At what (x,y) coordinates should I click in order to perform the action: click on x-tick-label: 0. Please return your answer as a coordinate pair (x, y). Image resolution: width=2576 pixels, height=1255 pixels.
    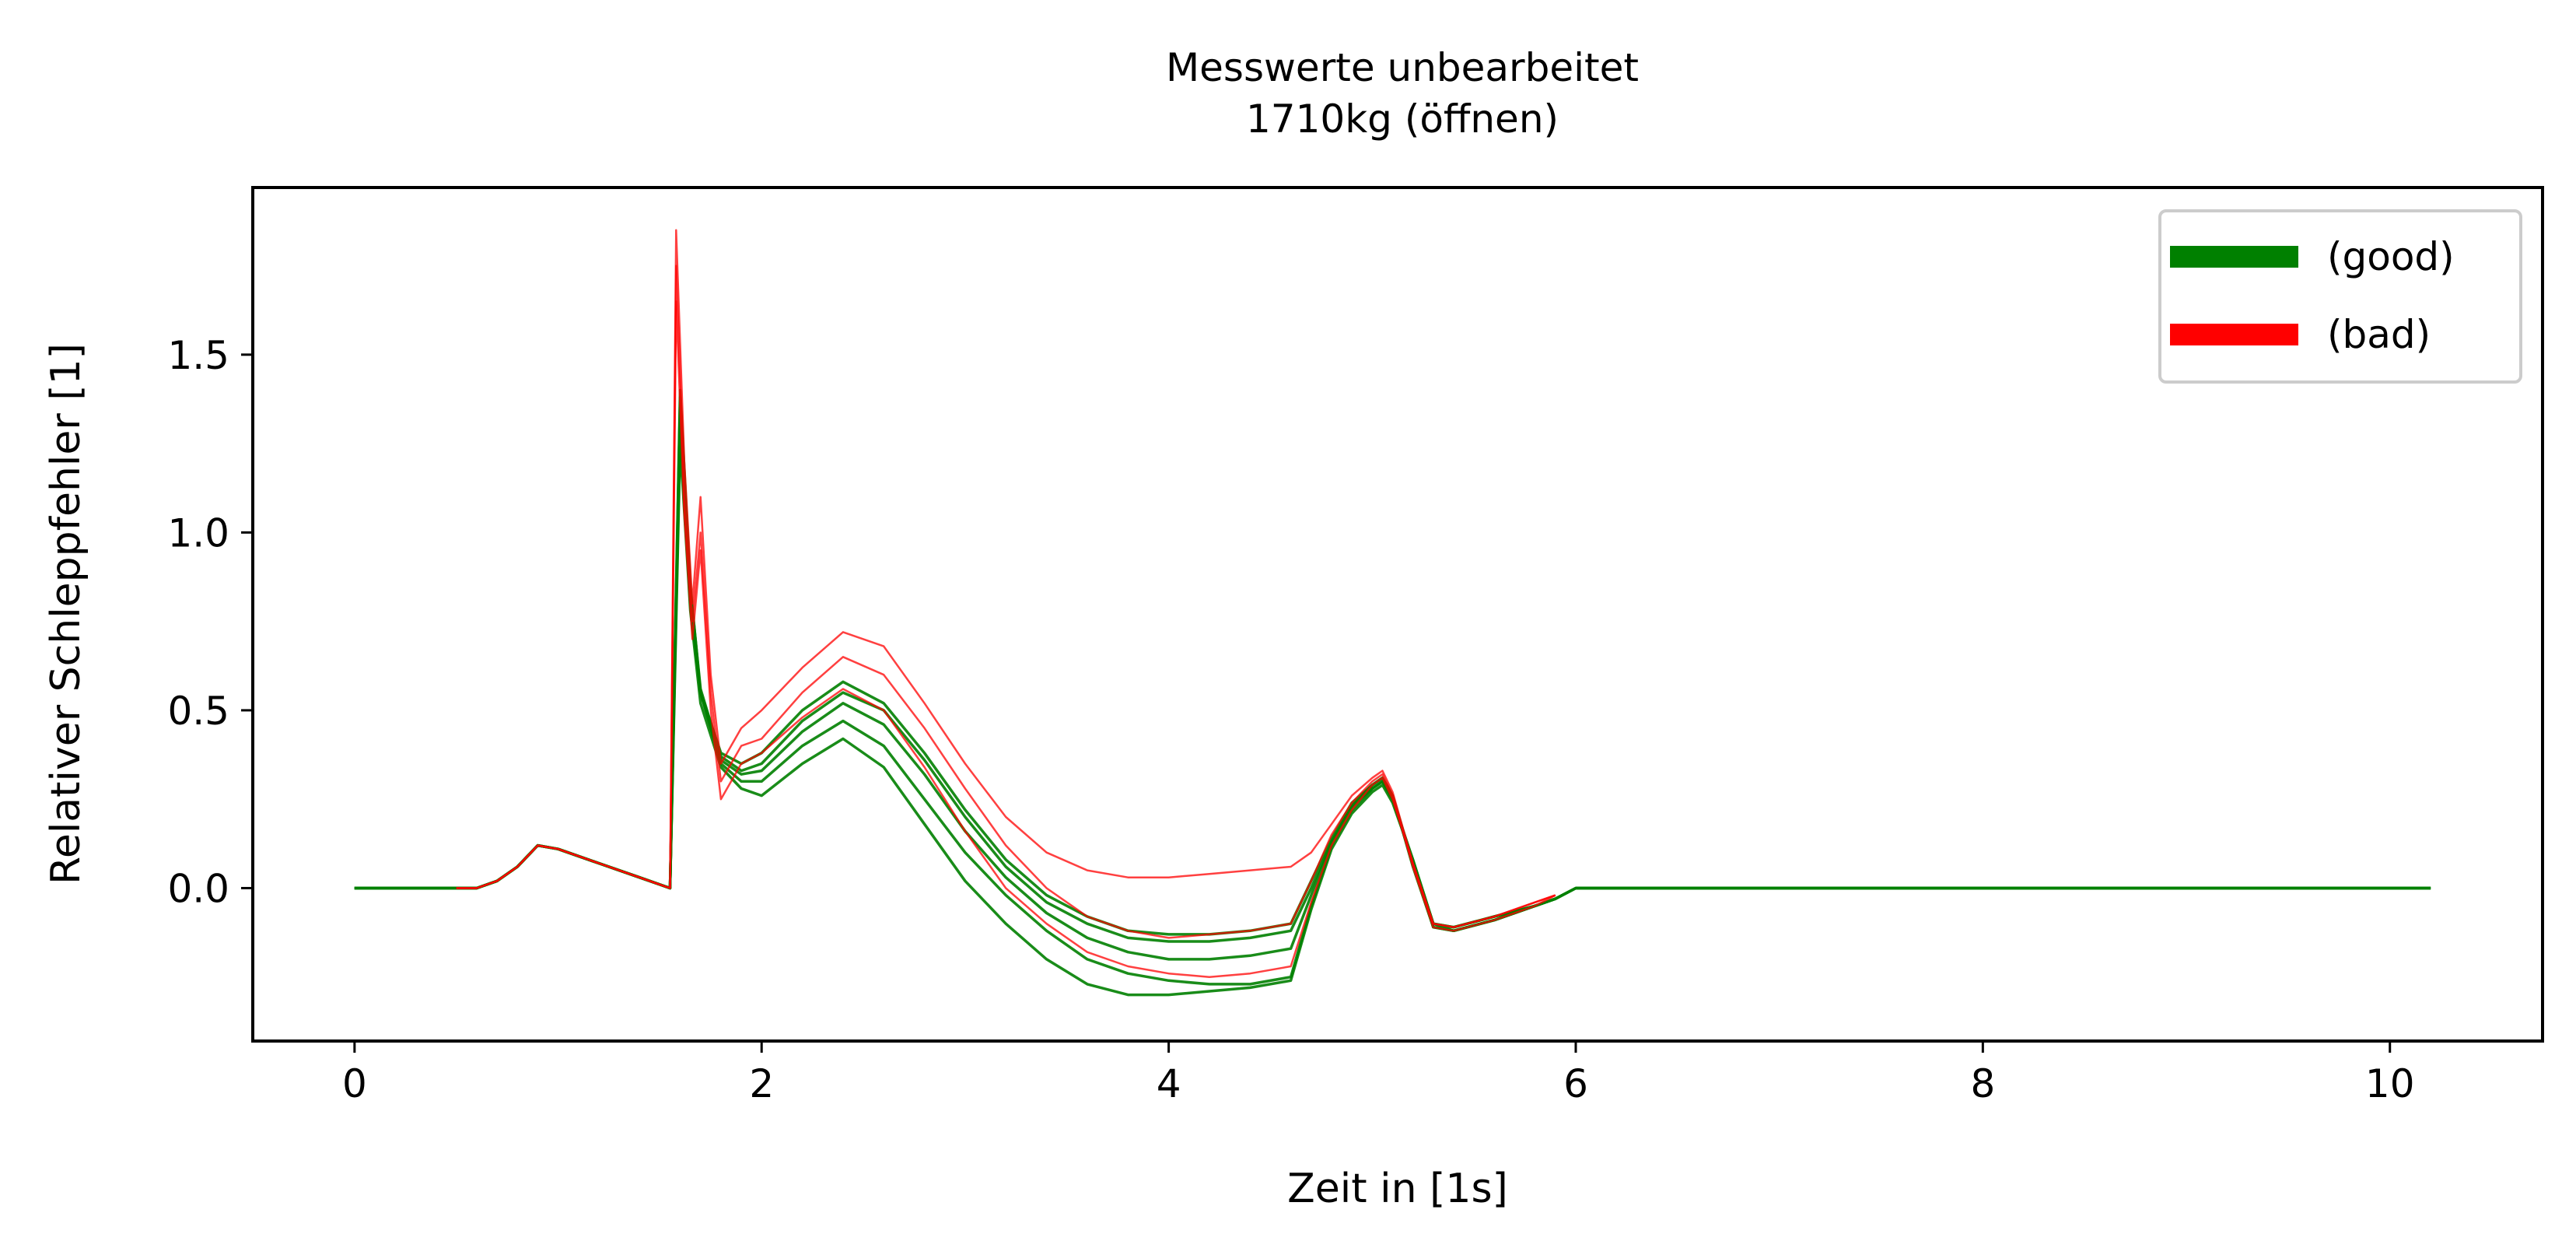
    Looking at the image, I should click on (355, 1083).